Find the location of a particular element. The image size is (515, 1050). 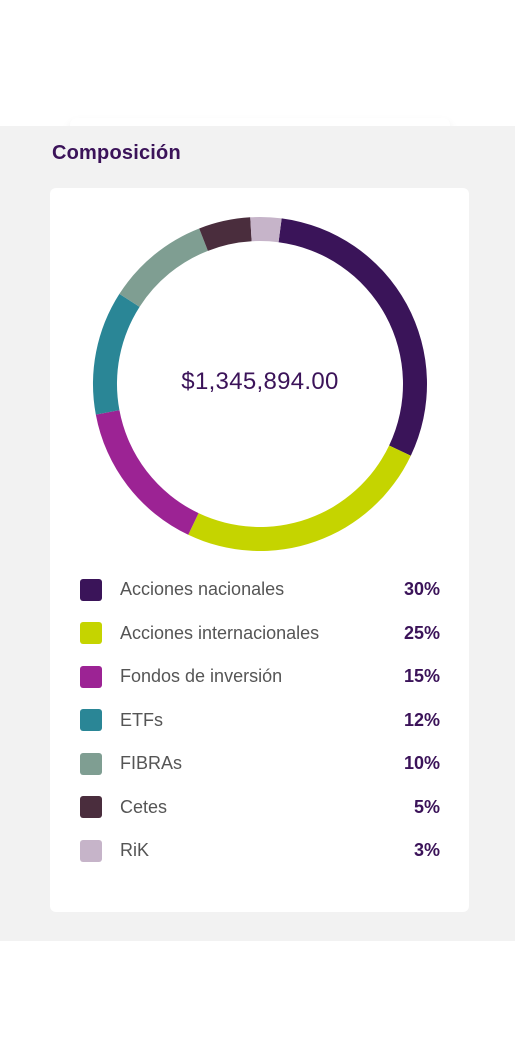

legend-percent: 25% is located at coordinates (421, 632).